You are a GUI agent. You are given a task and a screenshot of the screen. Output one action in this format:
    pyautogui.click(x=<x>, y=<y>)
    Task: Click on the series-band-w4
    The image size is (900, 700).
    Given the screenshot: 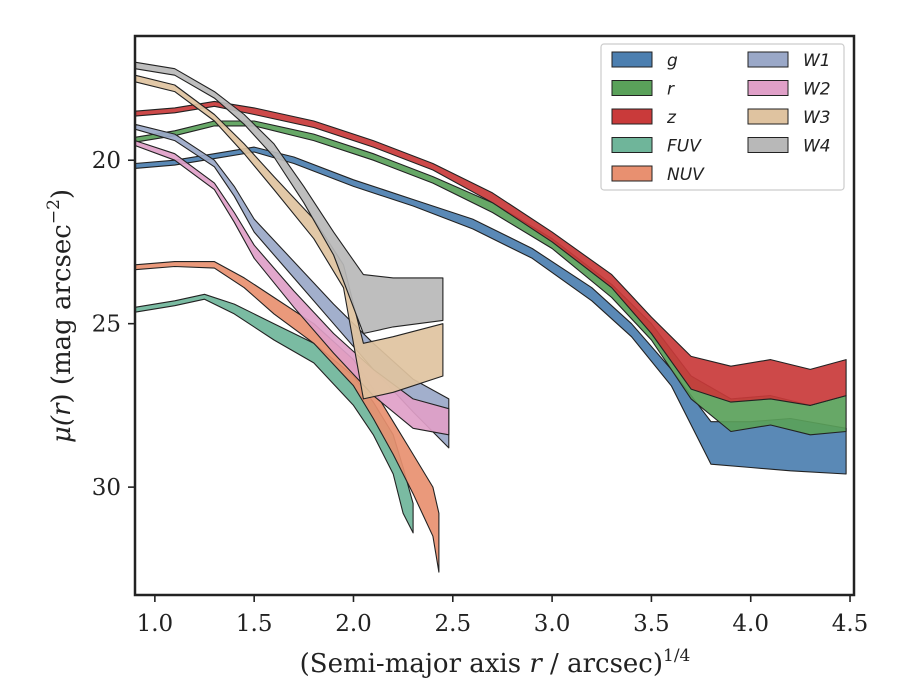 What is the action you would take?
    pyautogui.click(x=289, y=198)
    